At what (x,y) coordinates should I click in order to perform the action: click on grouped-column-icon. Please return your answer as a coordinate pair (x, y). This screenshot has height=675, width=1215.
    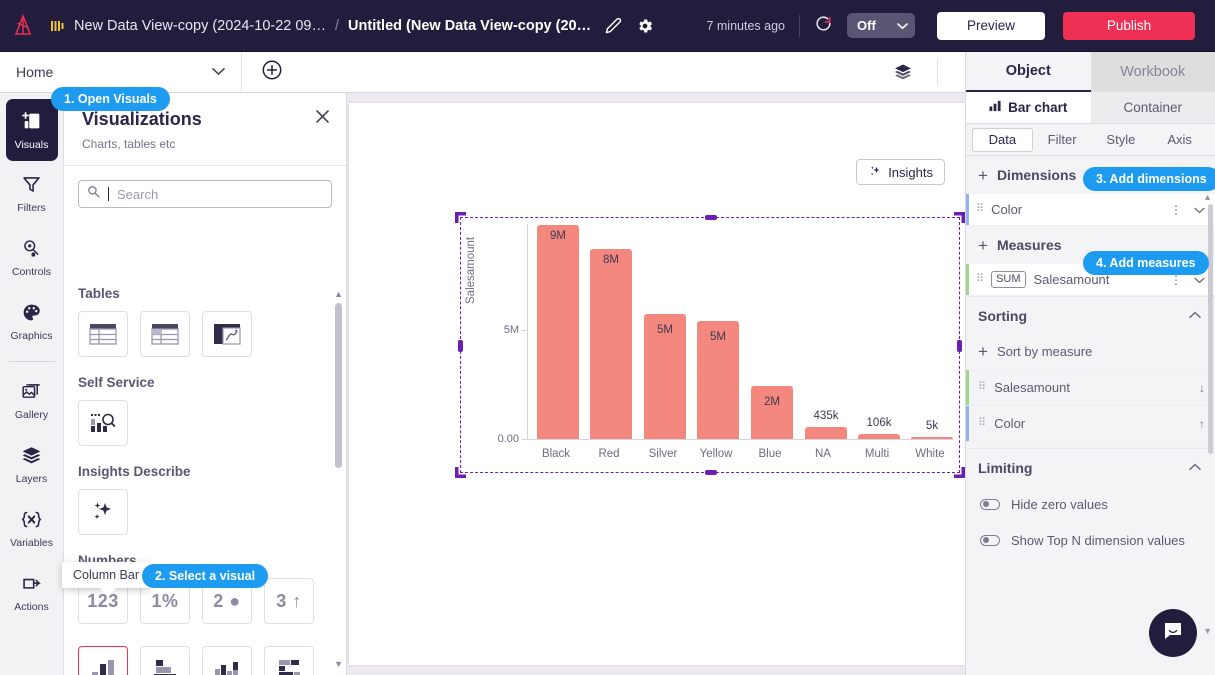
    Looking at the image, I should click on (227, 660).